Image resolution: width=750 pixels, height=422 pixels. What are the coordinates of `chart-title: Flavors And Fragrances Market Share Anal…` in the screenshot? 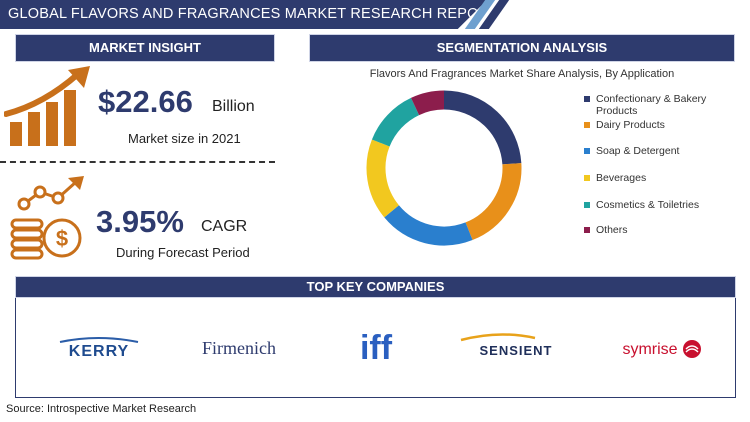 It's located at (522, 74).